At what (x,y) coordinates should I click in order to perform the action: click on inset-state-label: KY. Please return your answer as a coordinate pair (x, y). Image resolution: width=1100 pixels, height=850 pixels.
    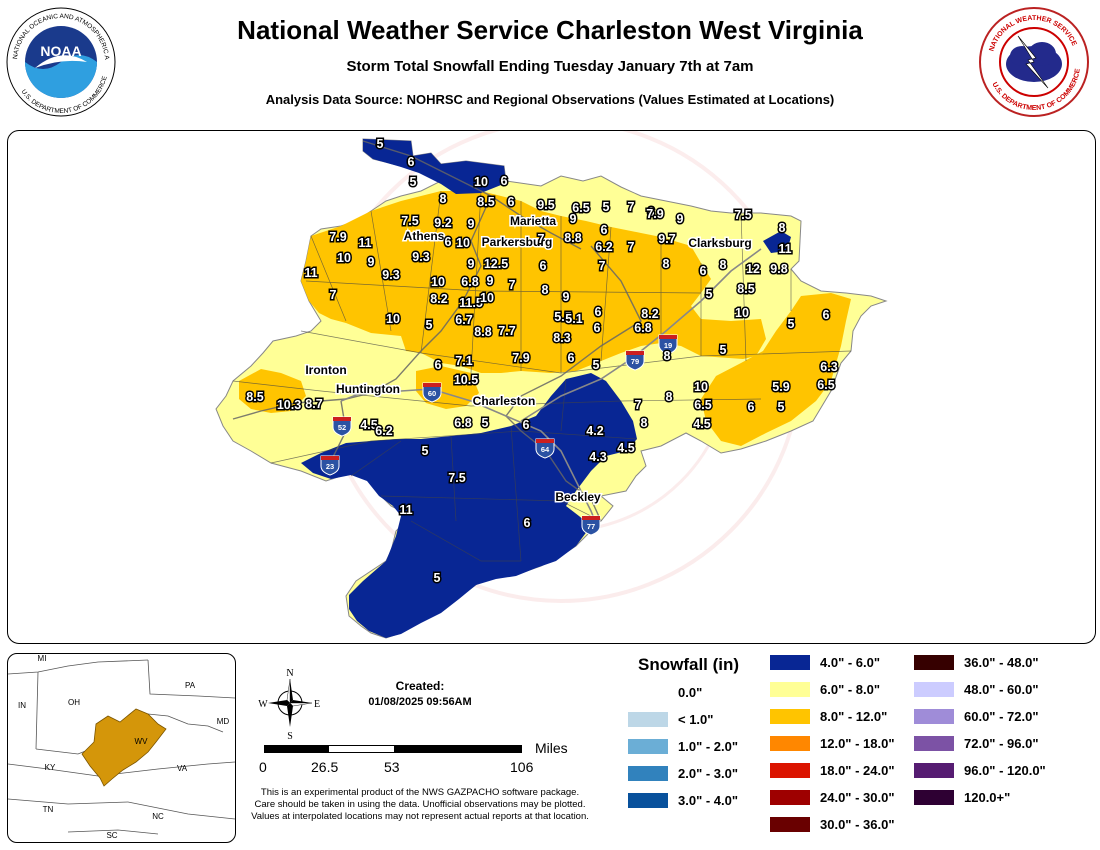
    Looking at the image, I should click on (50, 767).